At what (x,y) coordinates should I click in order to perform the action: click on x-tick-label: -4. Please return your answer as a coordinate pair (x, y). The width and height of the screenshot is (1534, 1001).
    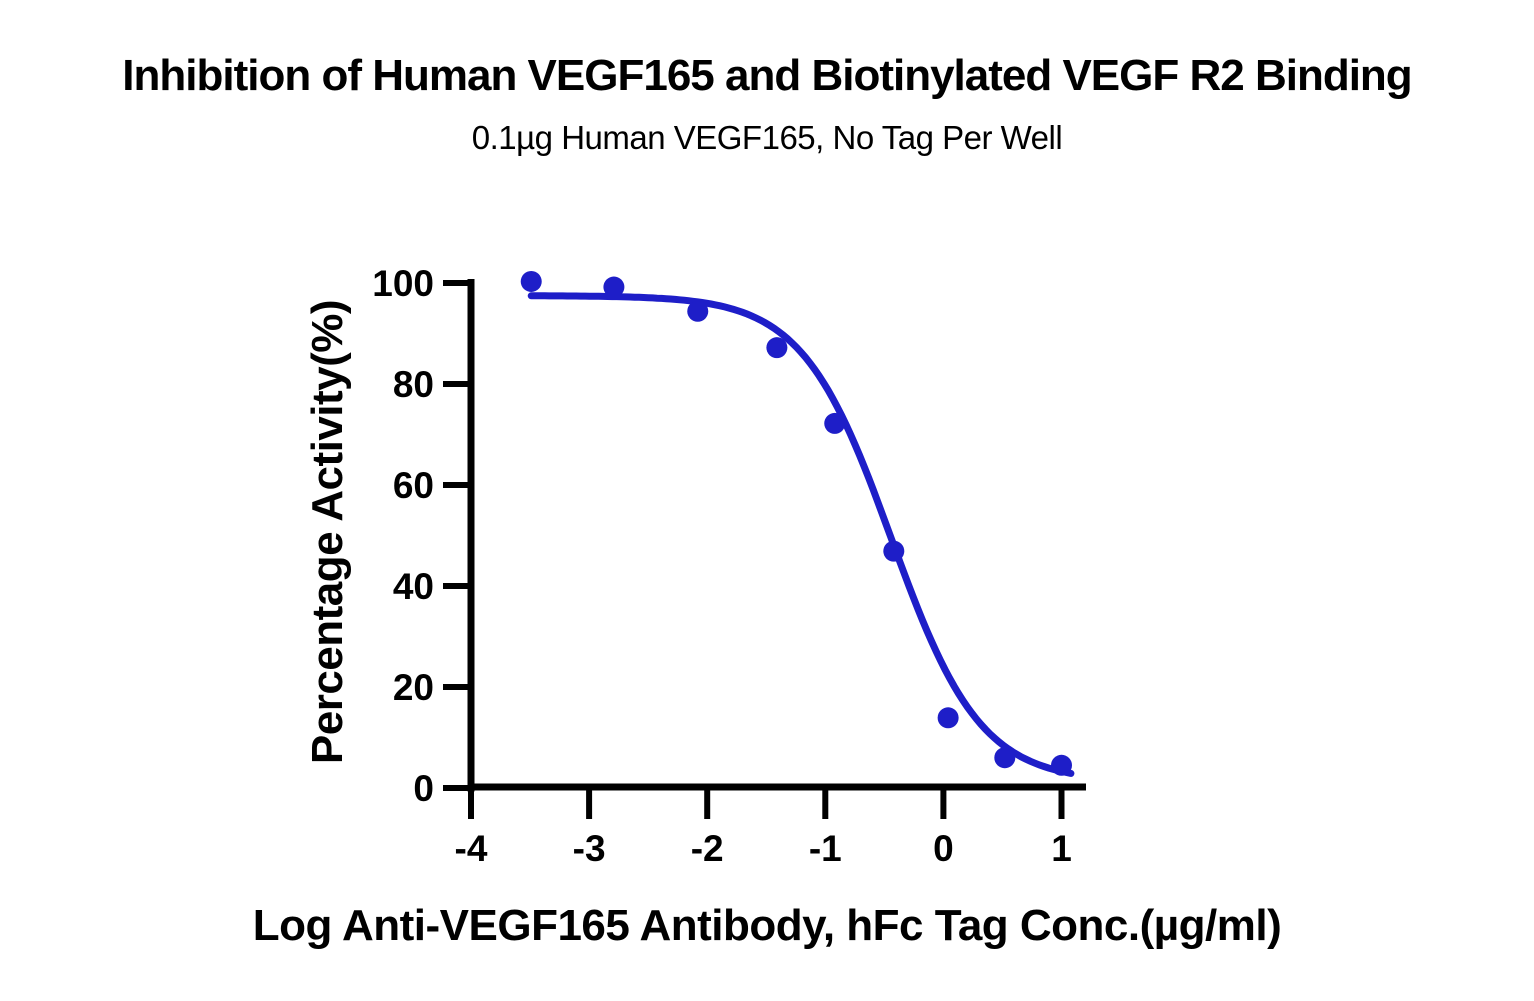
    Looking at the image, I should click on (471, 848).